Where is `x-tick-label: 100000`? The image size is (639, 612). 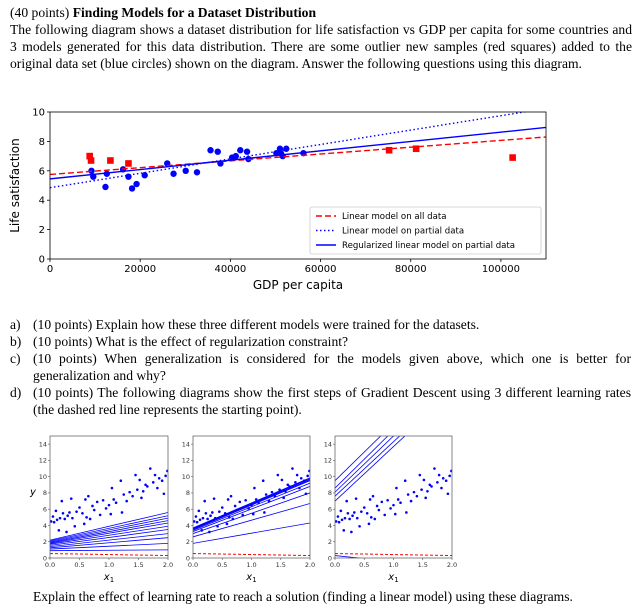 x-tick-label: 100000 is located at coordinates (501, 269).